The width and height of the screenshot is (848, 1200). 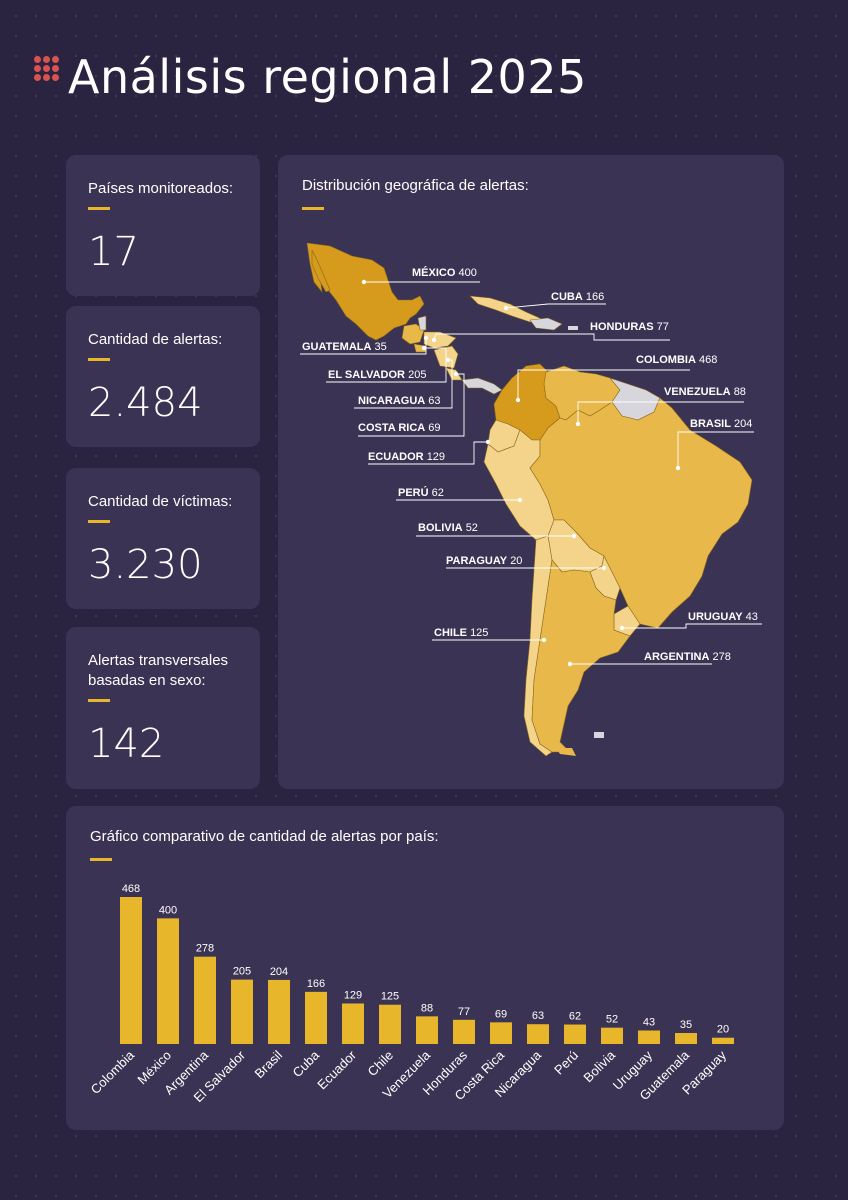 What do you see at coordinates (415, 185) in the screenshot?
I see `map-title: Distribución geográfica de alertas:` at bounding box center [415, 185].